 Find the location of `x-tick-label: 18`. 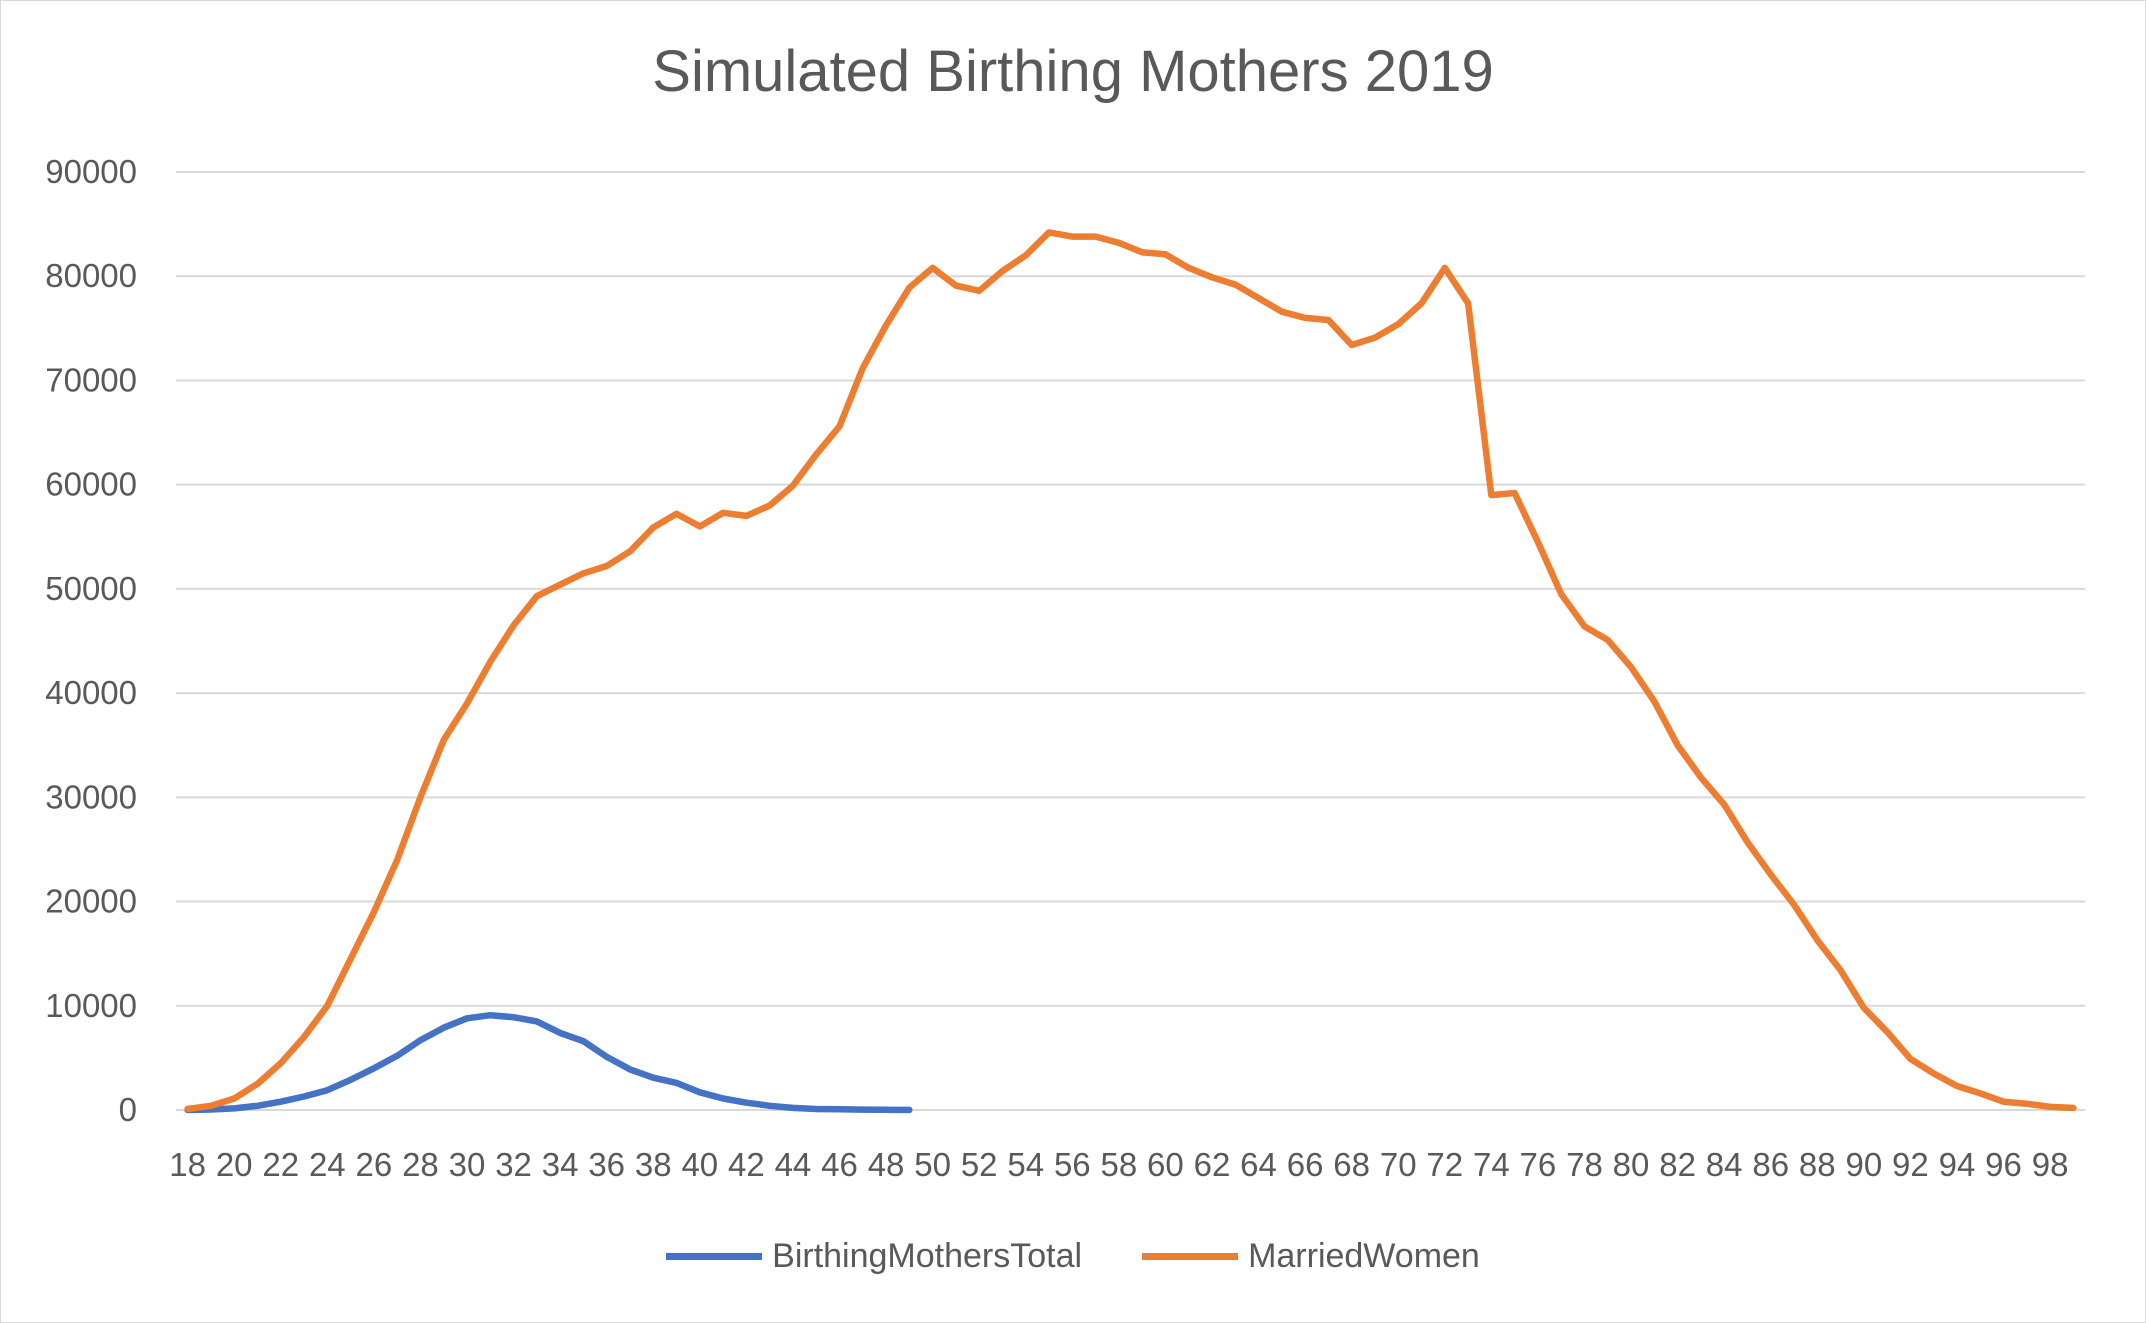

x-tick-label: 18 is located at coordinates (187, 1164).